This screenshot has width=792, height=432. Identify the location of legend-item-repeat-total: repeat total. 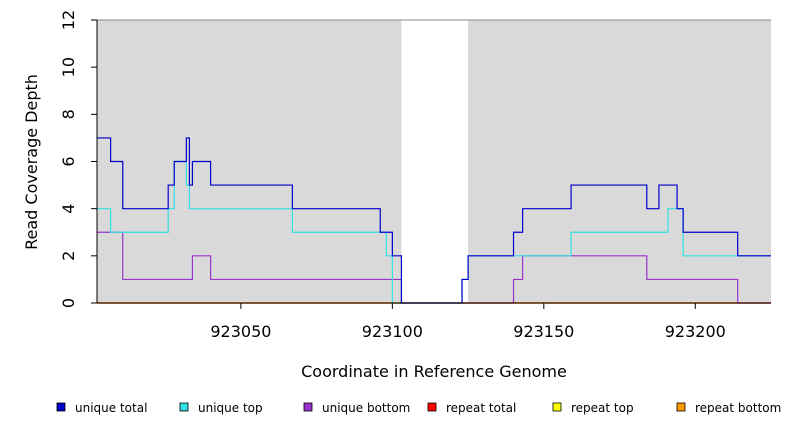
(471, 408).